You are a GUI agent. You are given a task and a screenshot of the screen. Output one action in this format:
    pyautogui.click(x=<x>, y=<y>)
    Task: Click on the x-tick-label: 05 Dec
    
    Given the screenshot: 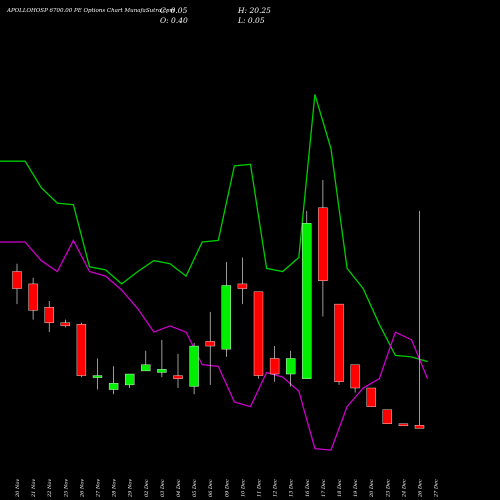 What is the action you would take?
    pyautogui.click(x=195, y=488)
    